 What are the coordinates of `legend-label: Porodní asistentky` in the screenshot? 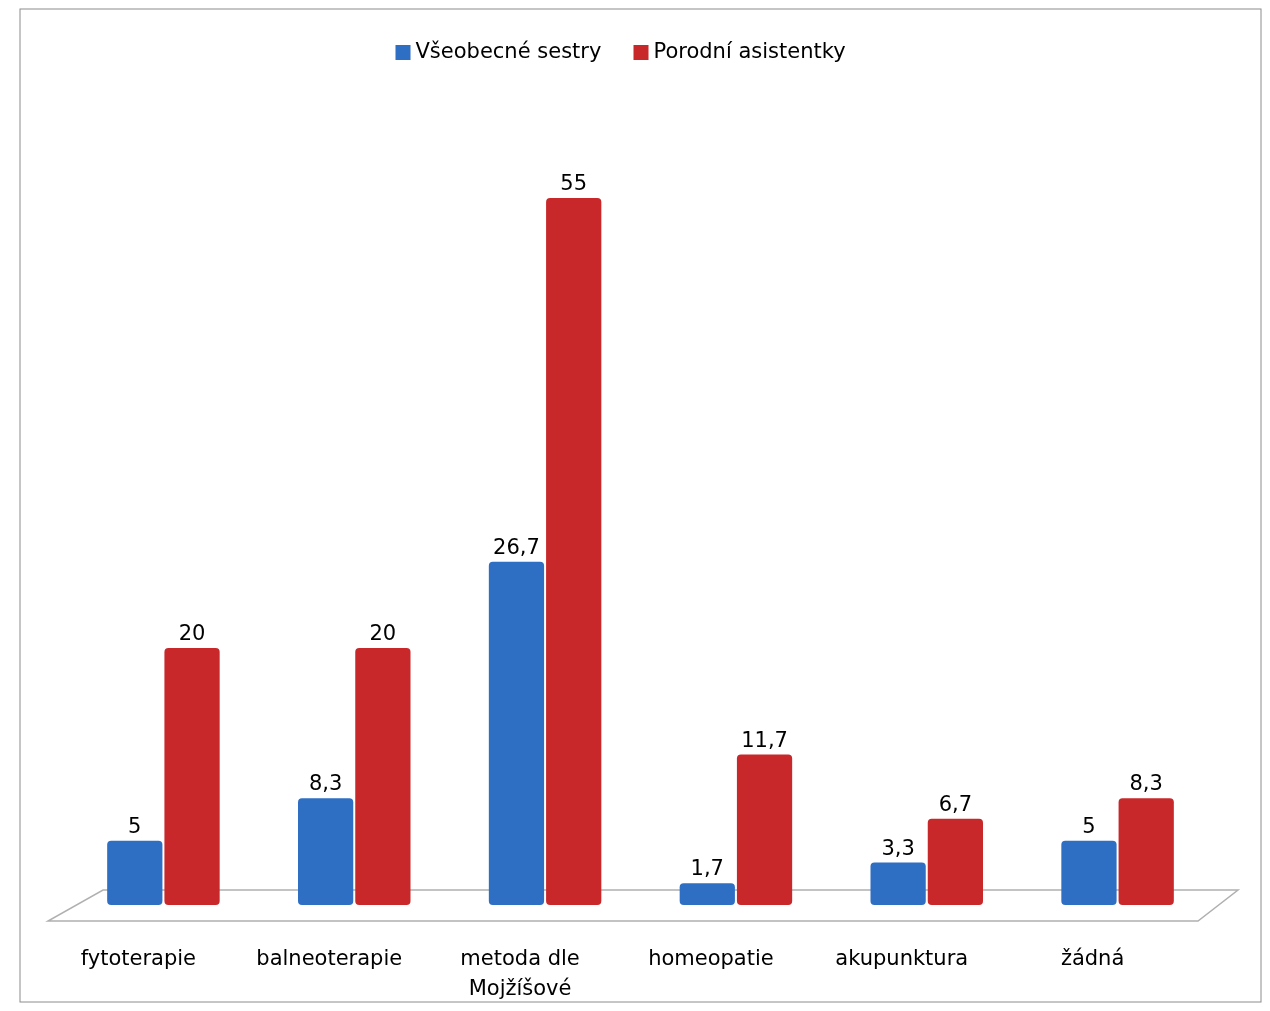 It's located at (749, 51).